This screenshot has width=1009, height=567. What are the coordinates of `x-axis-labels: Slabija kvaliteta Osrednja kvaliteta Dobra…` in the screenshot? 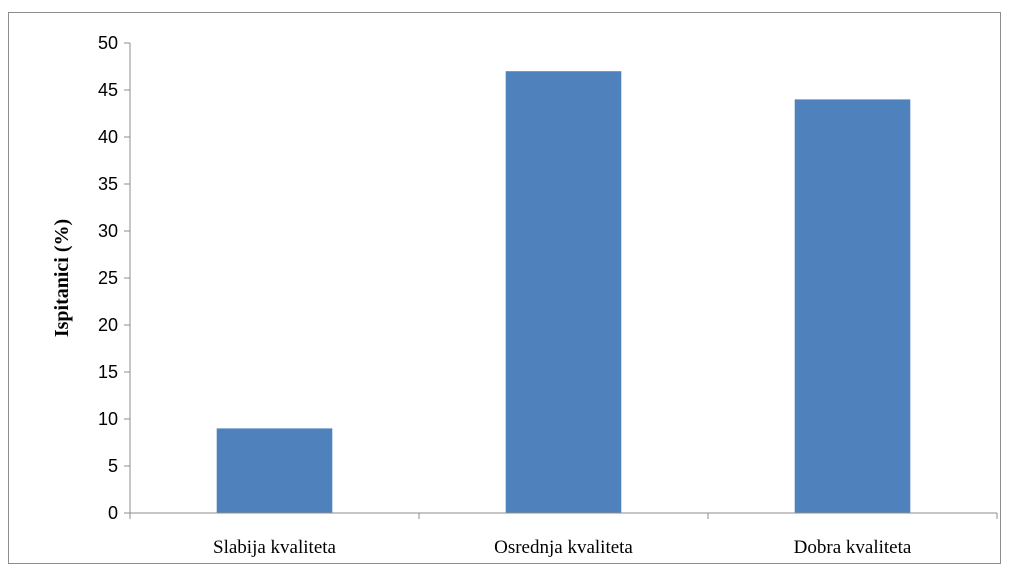 It's located at (562, 547).